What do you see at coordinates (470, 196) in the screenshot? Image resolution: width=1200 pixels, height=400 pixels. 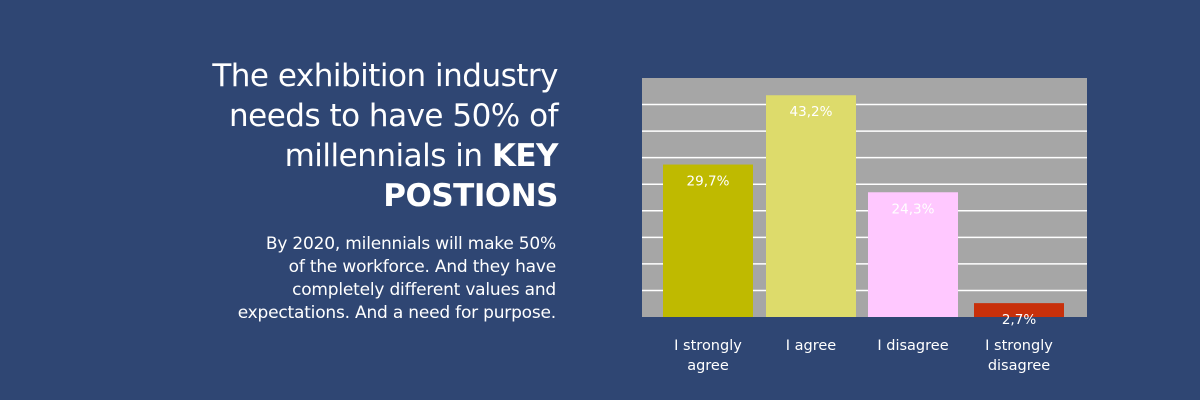 I see `headline-emphasis-positions: POSTIONS` at bounding box center [470, 196].